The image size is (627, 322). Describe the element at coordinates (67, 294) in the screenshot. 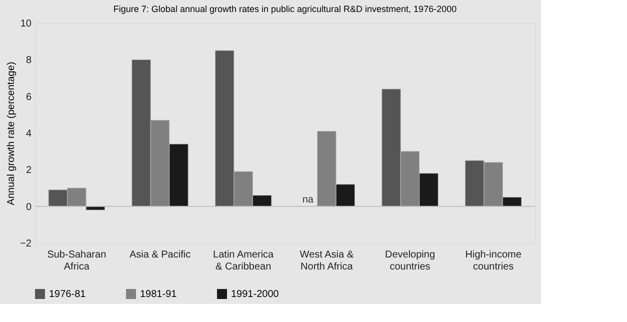

I see `legend-label: 1976-81` at that location.